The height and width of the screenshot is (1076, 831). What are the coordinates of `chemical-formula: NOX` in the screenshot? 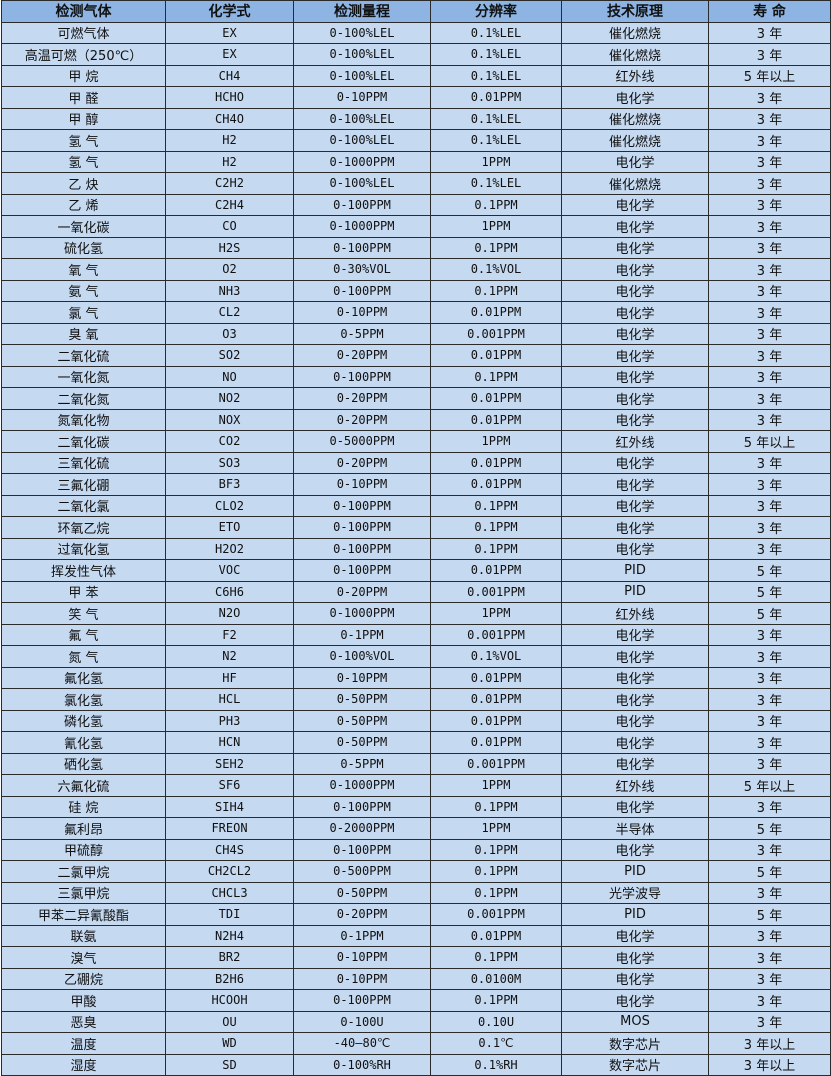 It's located at (229, 419).